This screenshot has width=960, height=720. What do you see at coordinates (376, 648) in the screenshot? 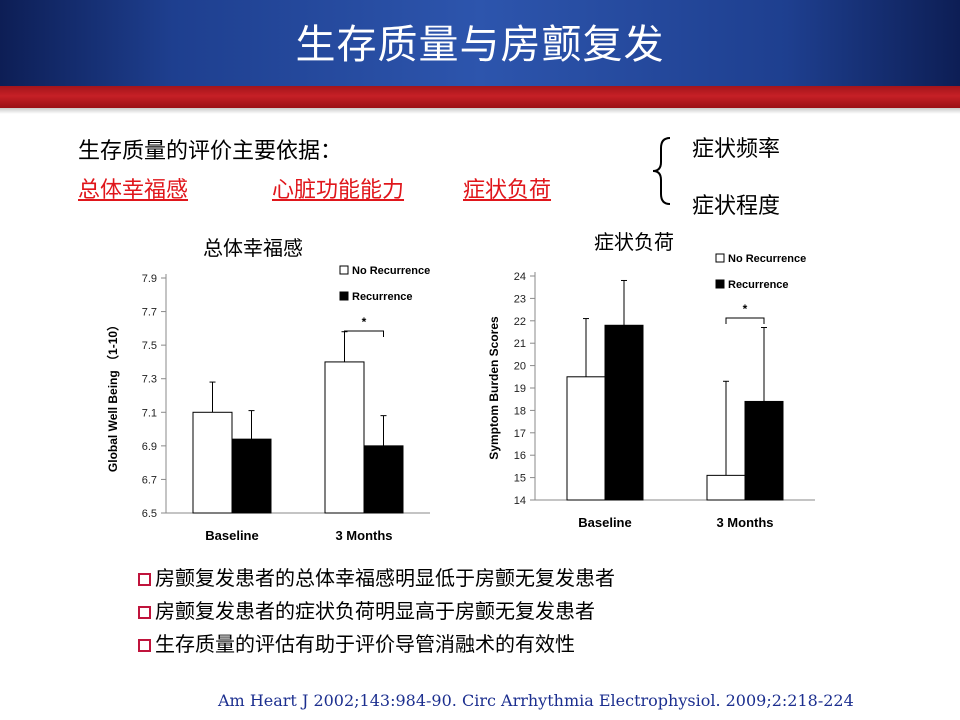
I see `list-item: 生存质量的评估有助于评价导管消融术的有效性` at bounding box center [376, 648].